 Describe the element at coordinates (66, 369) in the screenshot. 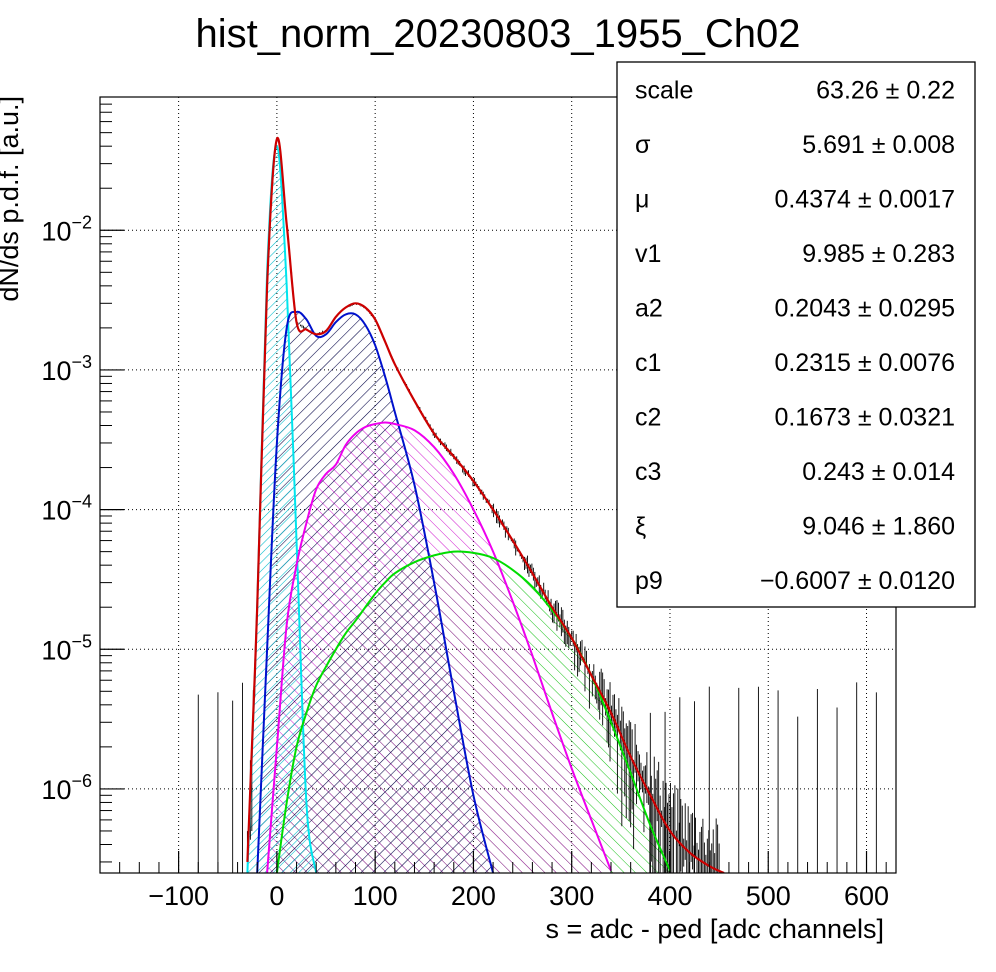

I see `y-tick-label: 10⁻³` at that location.